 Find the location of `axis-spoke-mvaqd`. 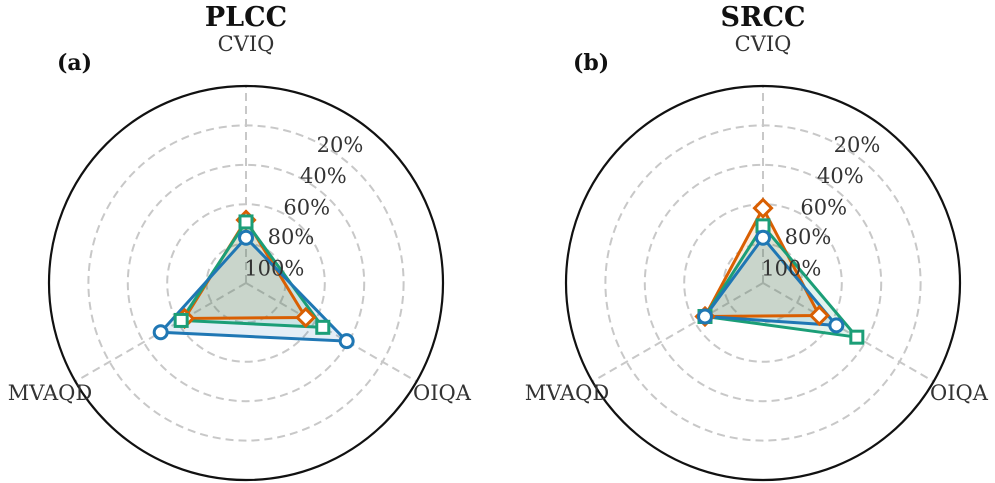

axis-spoke-mvaqd is located at coordinates (677, 332).